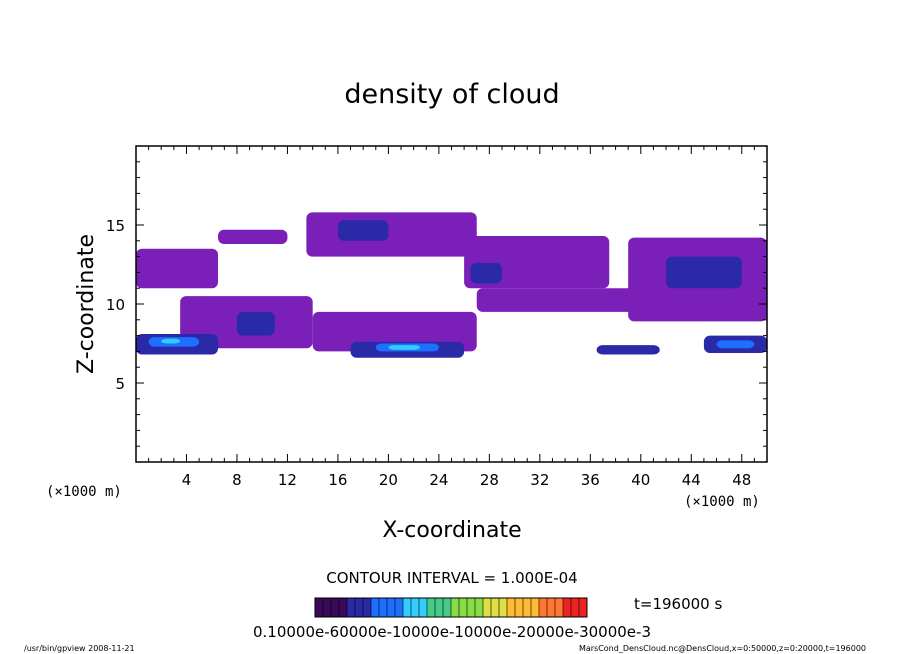  I want to click on x-tick-label: 12, so click(287, 480).